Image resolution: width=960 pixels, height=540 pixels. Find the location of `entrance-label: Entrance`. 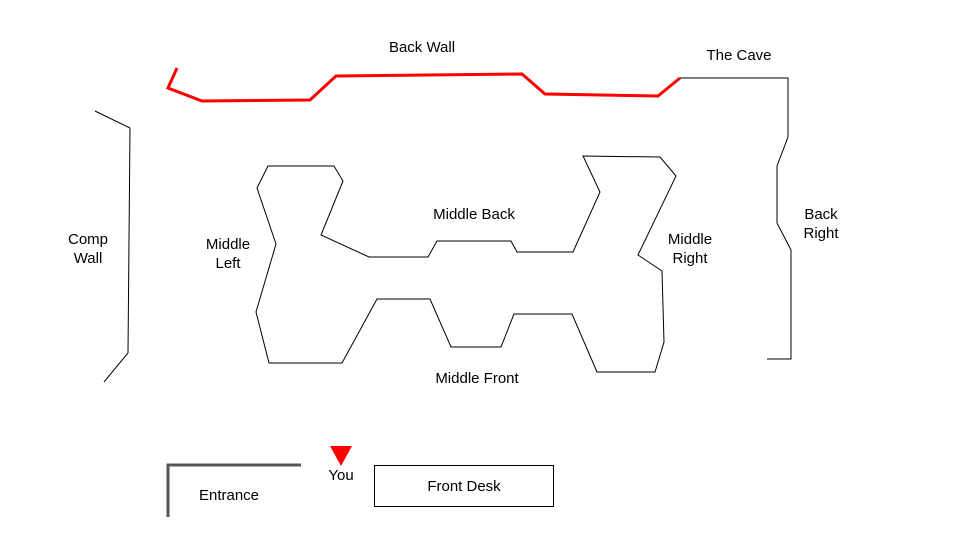

entrance-label: Entrance is located at coordinates (229, 495).